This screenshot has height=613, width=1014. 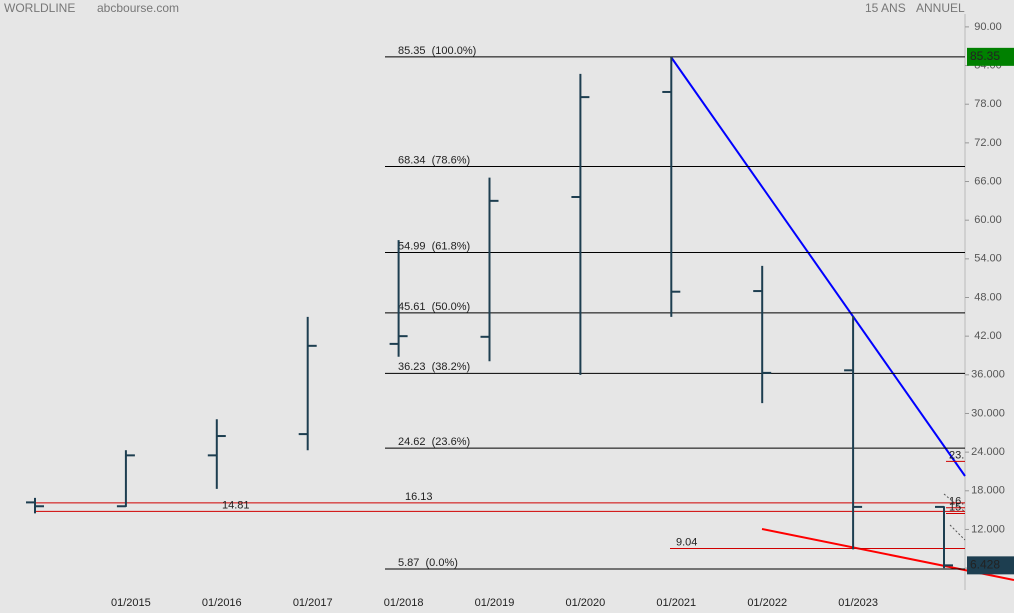 I want to click on x-tick-label: 01/2017, so click(x=313, y=603).